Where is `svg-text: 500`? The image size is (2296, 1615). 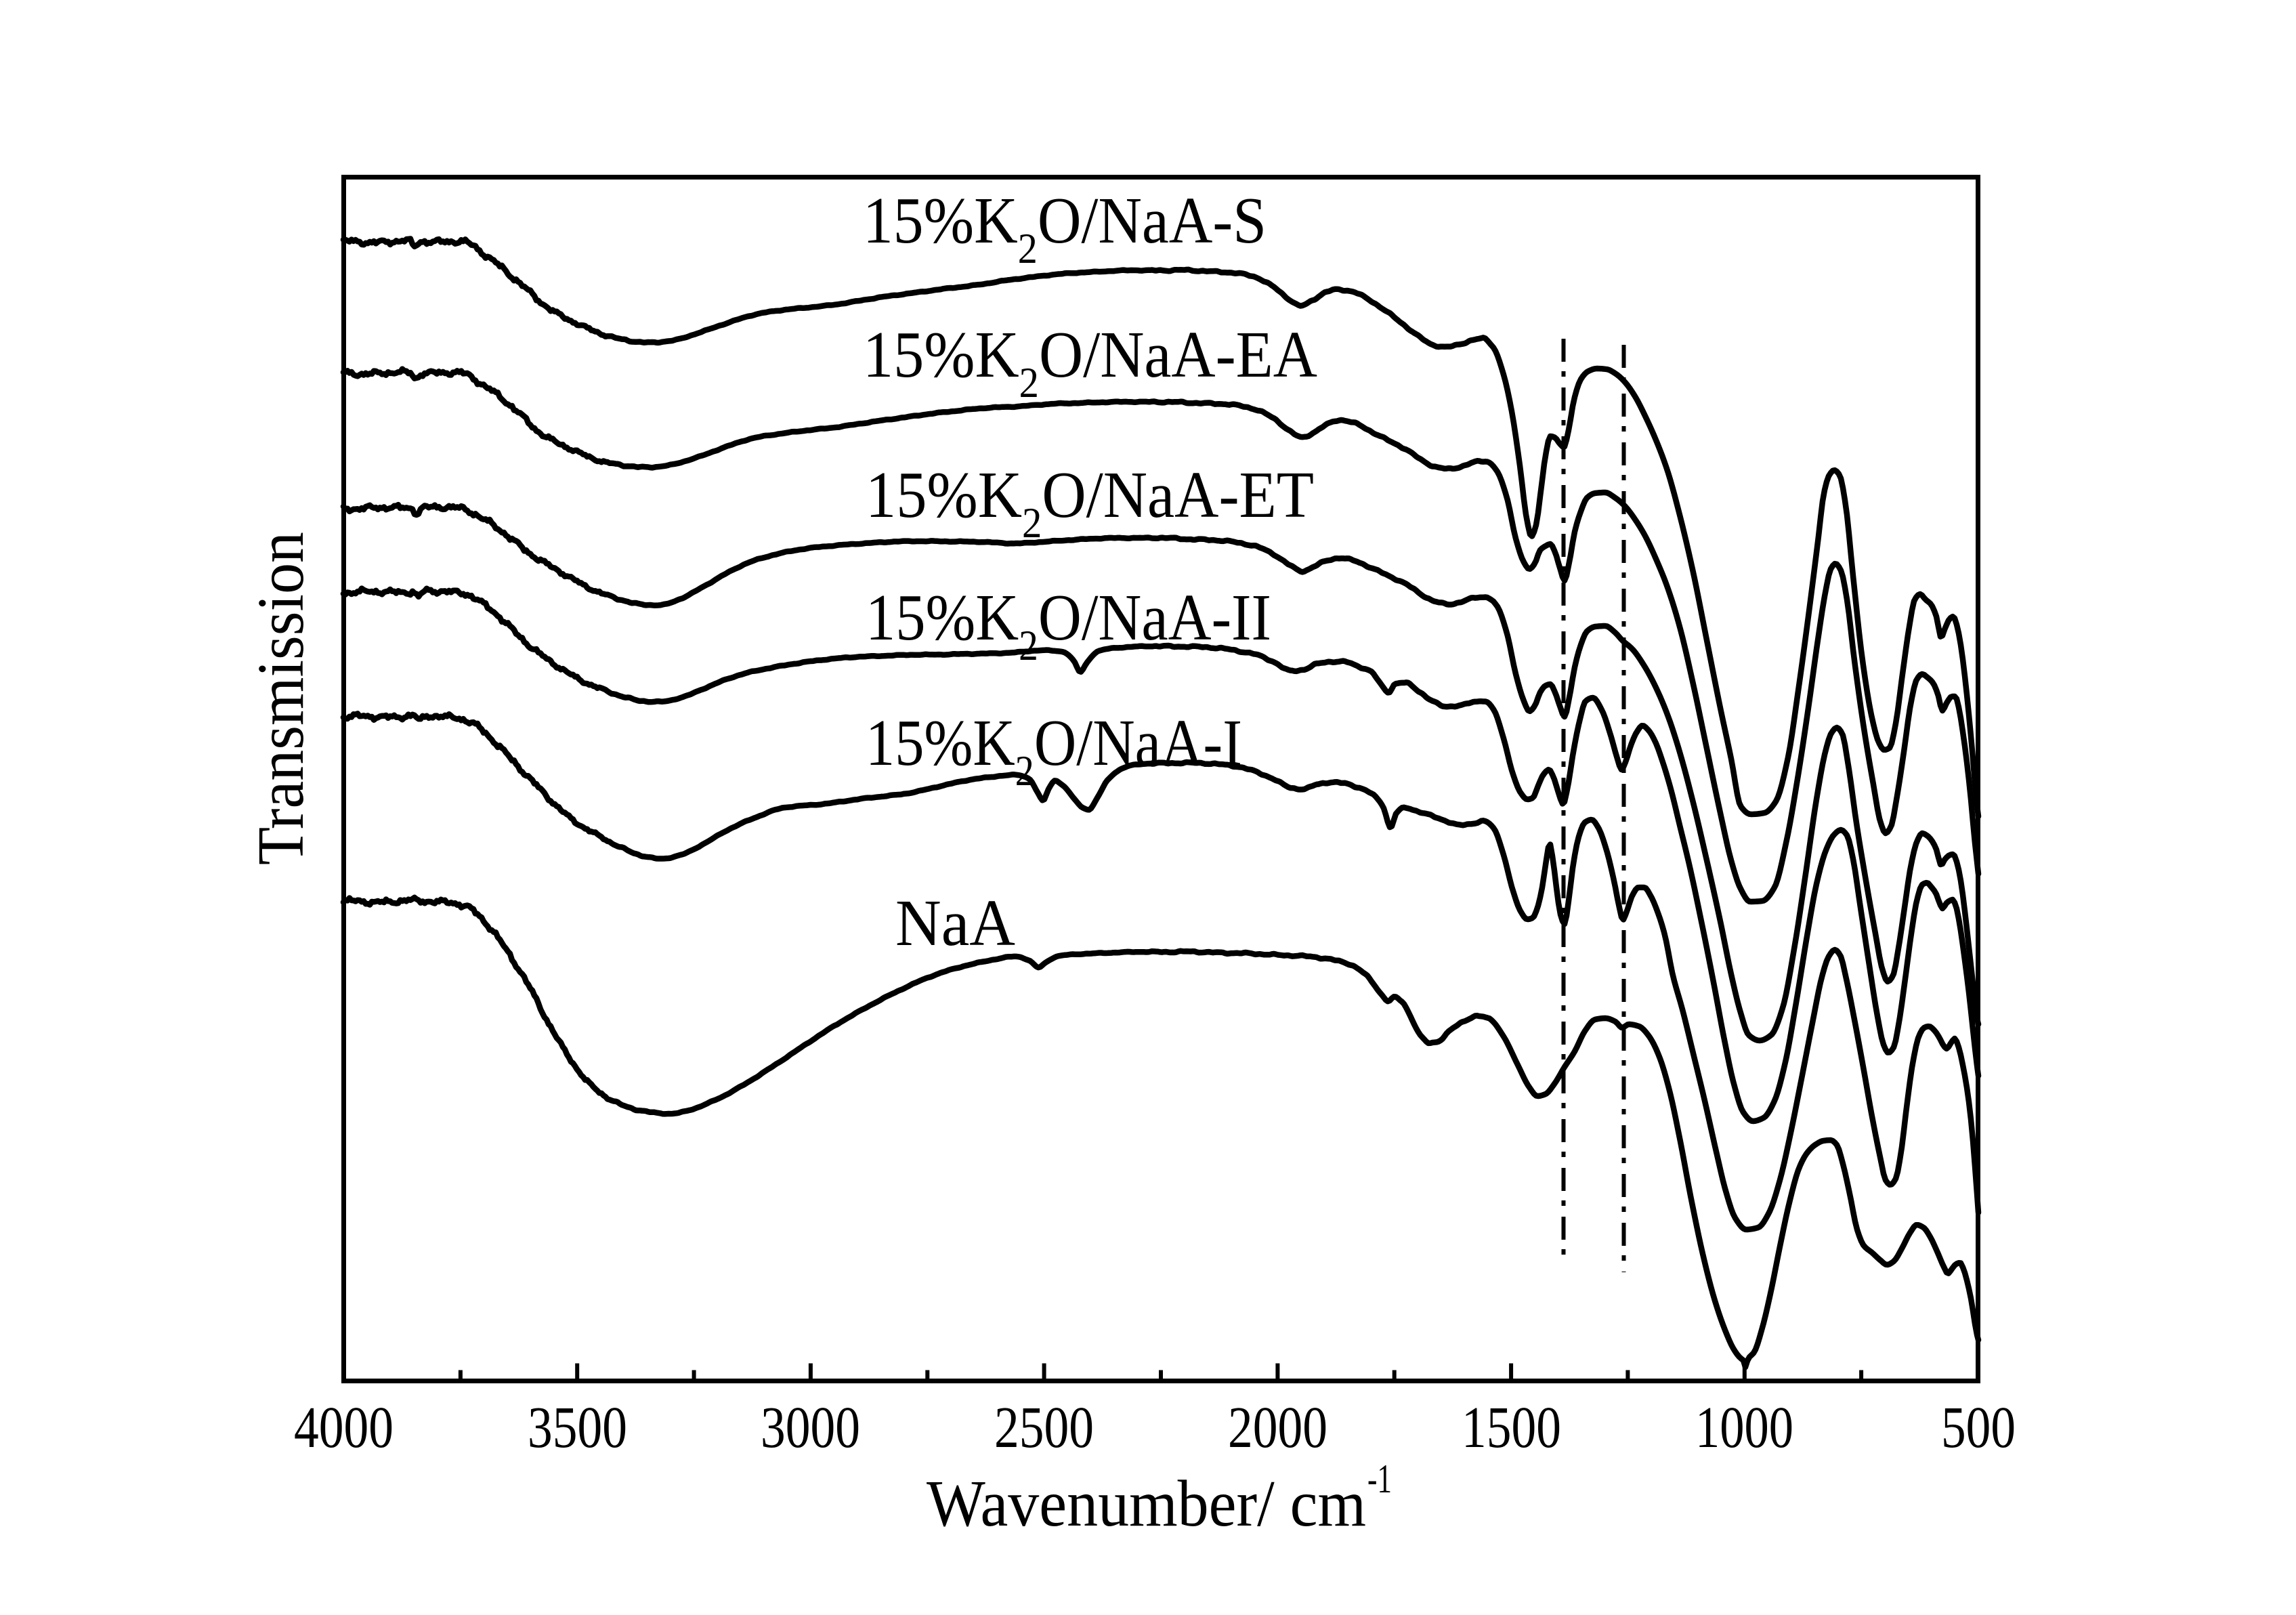
svg-text: 500 is located at coordinates (1978, 1427).